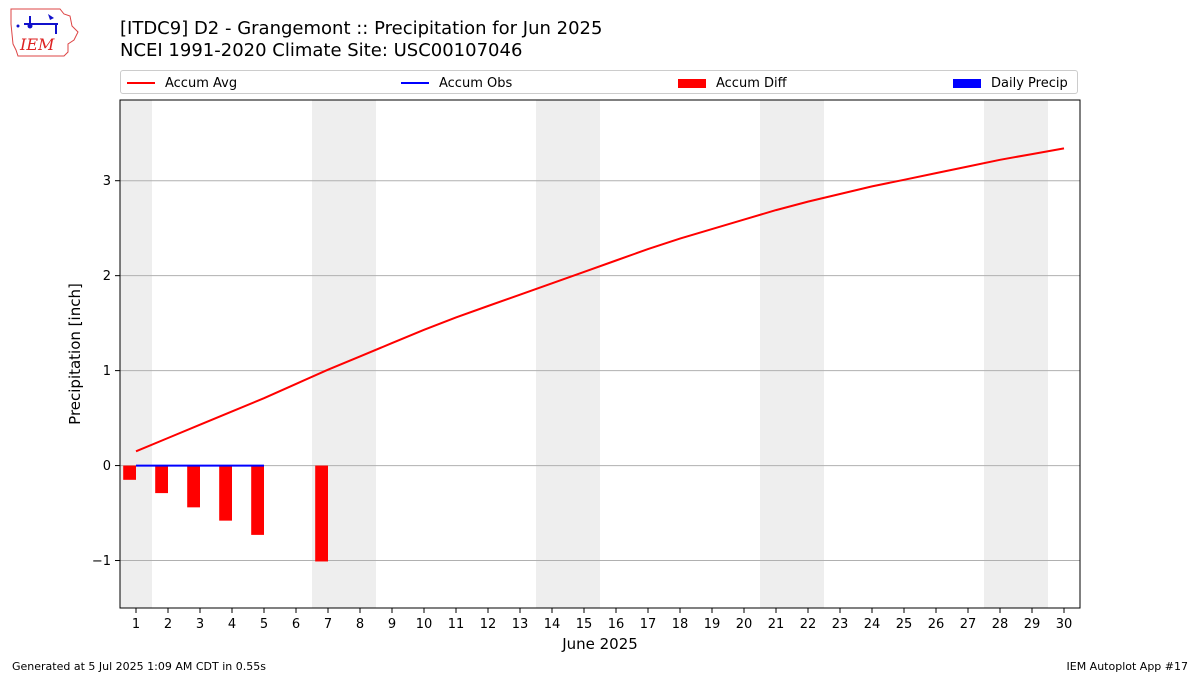 Image resolution: width=1200 pixels, height=675 pixels. Describe the element at coordinates (321, 50) in the screenshot. I see `chart-subtitle: NCEI 1991-2020 Climate Site: USC00107046` at that location.